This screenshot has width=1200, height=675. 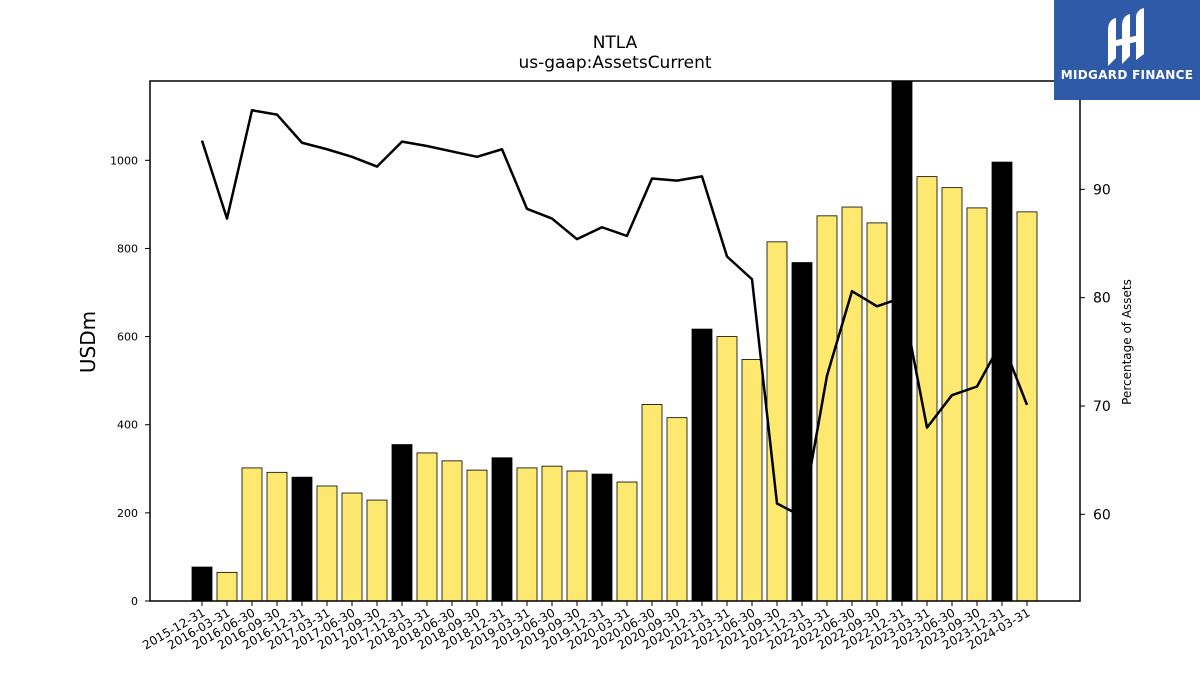 What do you see at coordinates (1127, 342) in the screenshot?
I see `y2-axis-label: Percentage of Assets` at bounding box center [1127, 342].